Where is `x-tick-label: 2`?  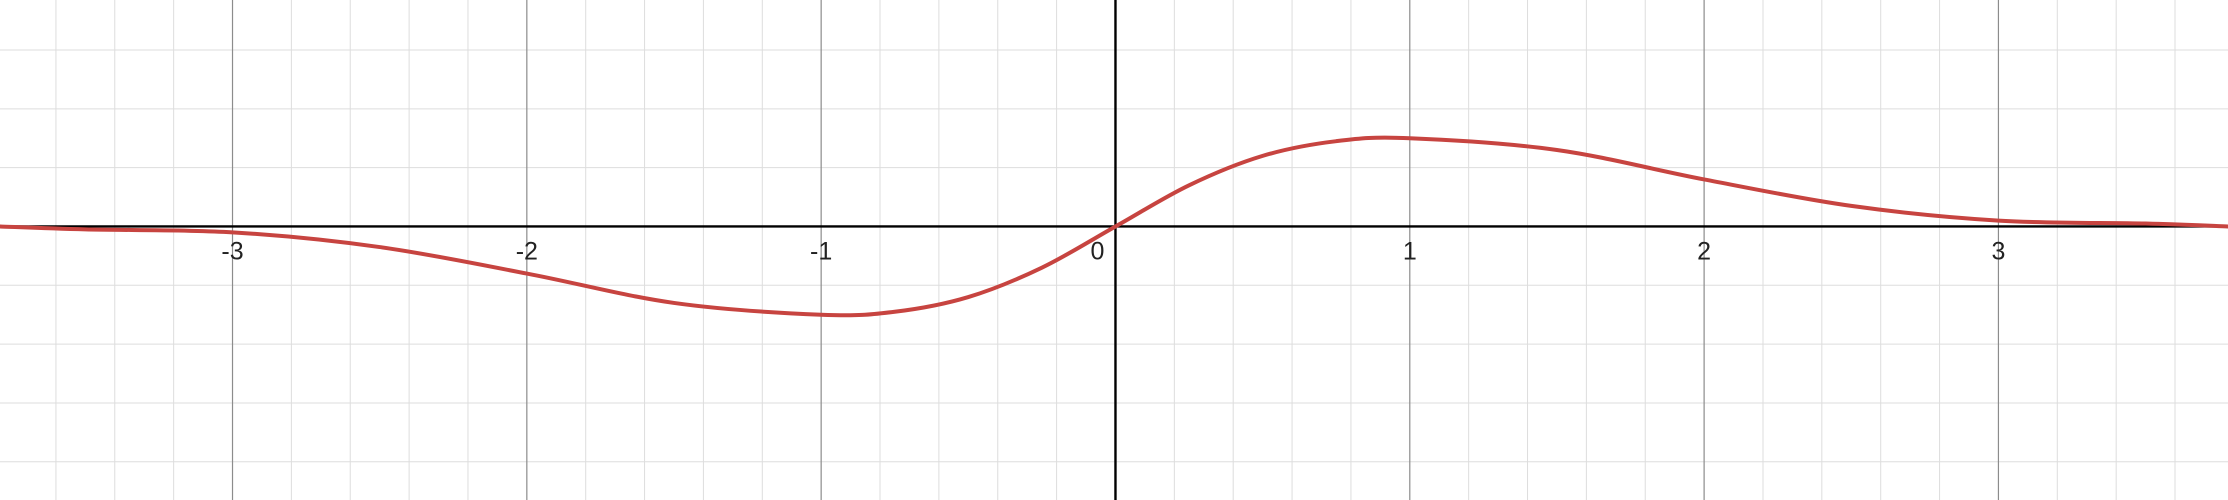 x-tick-label: 2 is located at coordinates (1704, 251).